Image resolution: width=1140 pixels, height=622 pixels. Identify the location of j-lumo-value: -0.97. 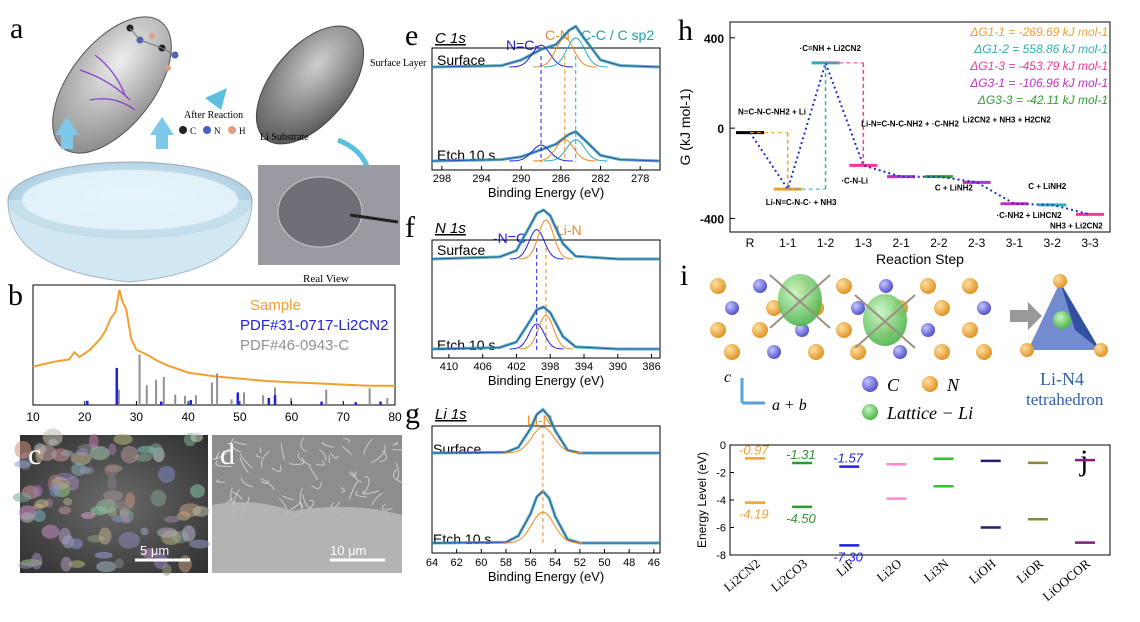
(754, 449).